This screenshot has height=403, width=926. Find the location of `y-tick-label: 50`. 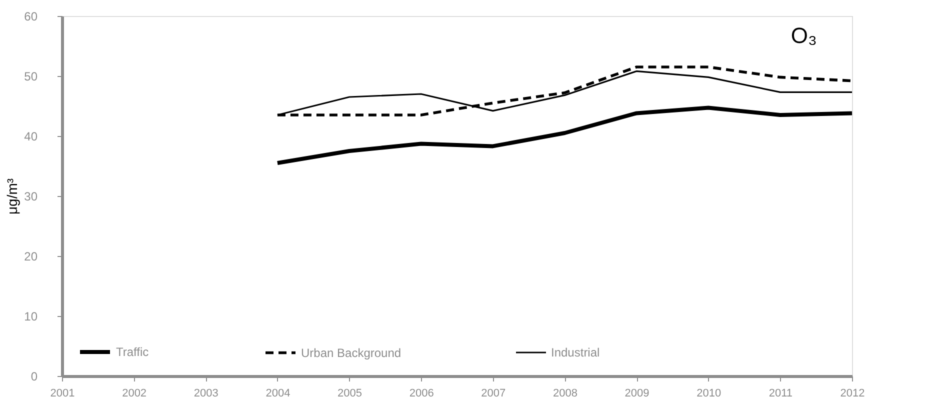

y-tick-label: 50 is located at coordinates (31, 77).